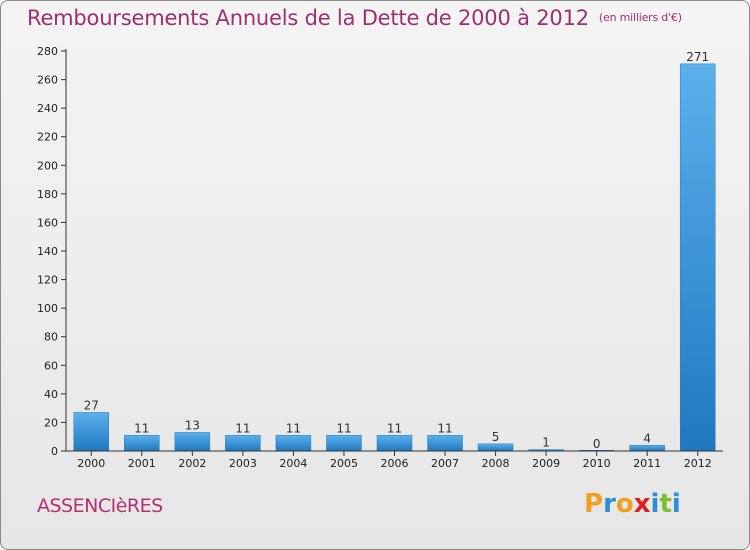 The width and height of the screenshot is (750, 550). I want to click on y-tick-label: 260, so click(47, 80).